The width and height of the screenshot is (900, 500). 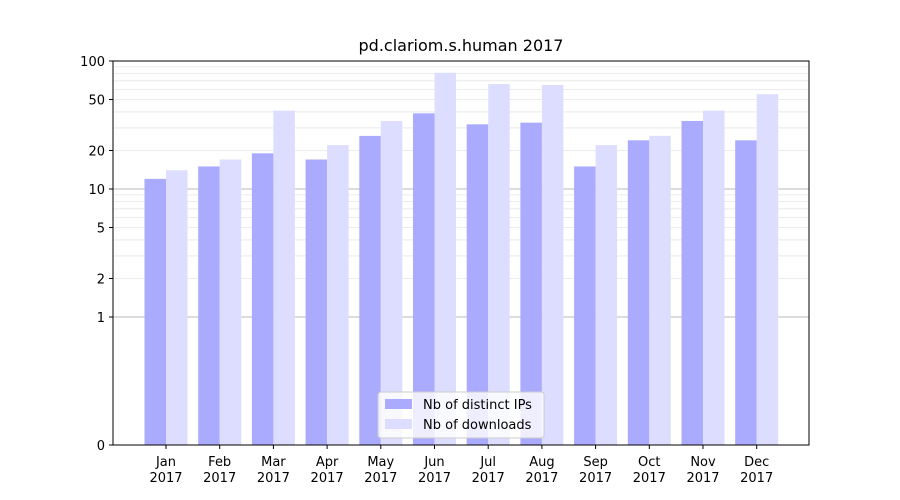 I want to click on chart-title: pd.clariom.s.human 2017, so click(x=461, y=45).